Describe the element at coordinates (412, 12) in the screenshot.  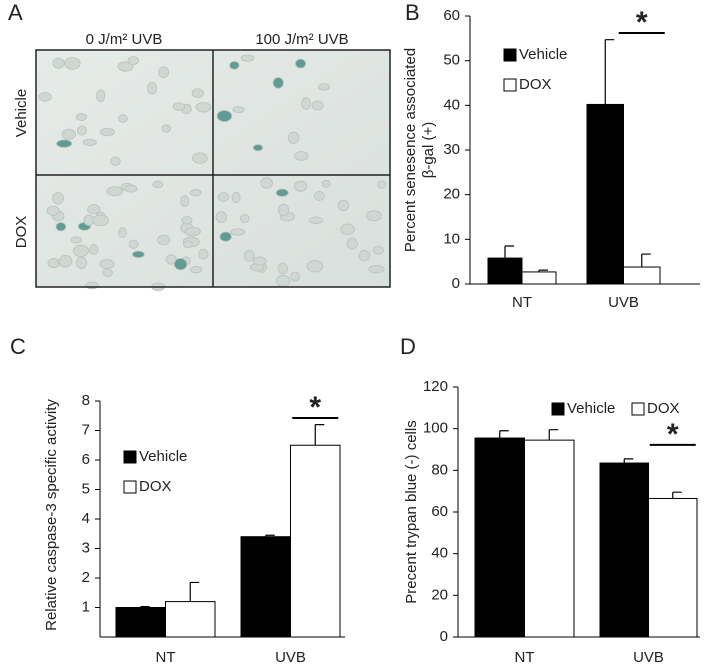
I see `panel-letter: B` at that location.